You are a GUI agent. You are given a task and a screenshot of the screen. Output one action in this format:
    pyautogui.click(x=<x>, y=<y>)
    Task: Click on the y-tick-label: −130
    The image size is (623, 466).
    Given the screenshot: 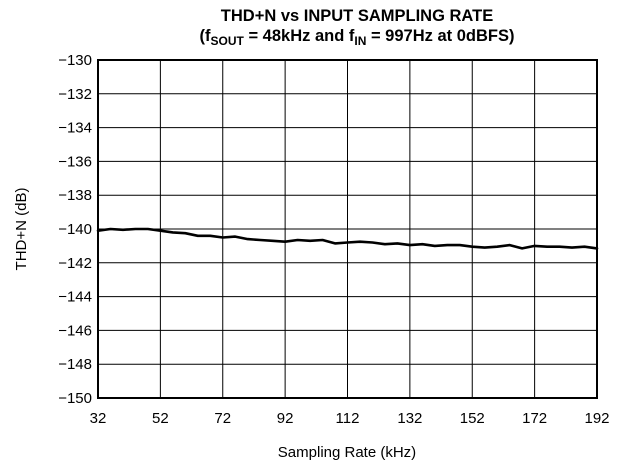 What is the action you would take?
    pyautogui.click(x=75, y=60)
    